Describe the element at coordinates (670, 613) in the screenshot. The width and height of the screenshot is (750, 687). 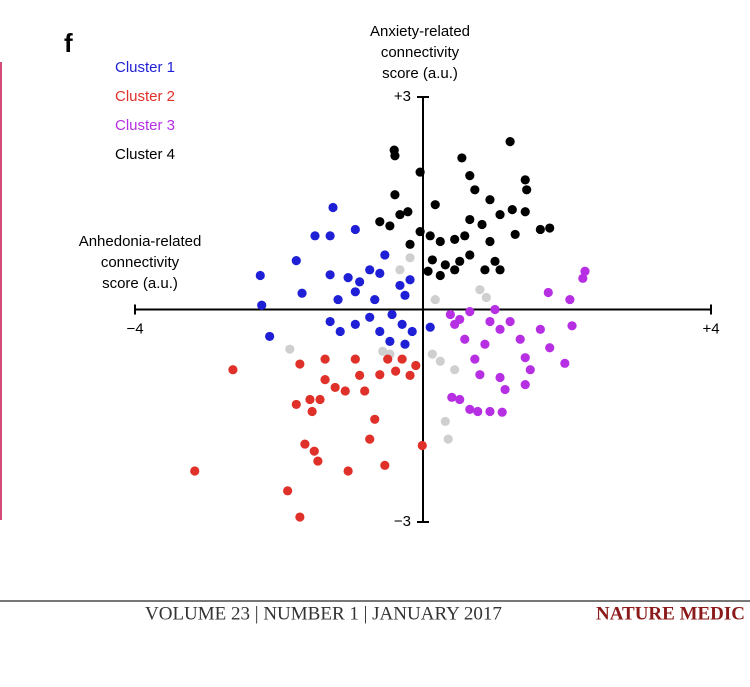
I see `footer-journal: NATURE MEDIC` at that location.